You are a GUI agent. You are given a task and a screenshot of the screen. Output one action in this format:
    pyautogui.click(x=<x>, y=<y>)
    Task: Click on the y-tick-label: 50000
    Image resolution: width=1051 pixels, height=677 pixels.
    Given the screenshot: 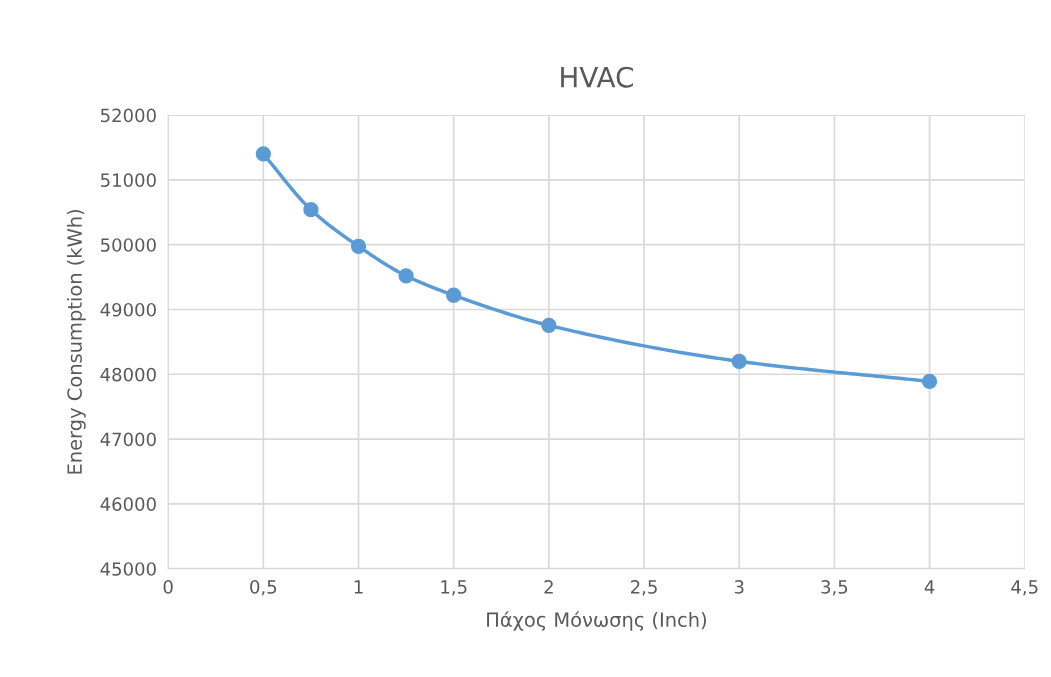 What is the action you would take?
    pyautogui.click(x=128, y=245)
    